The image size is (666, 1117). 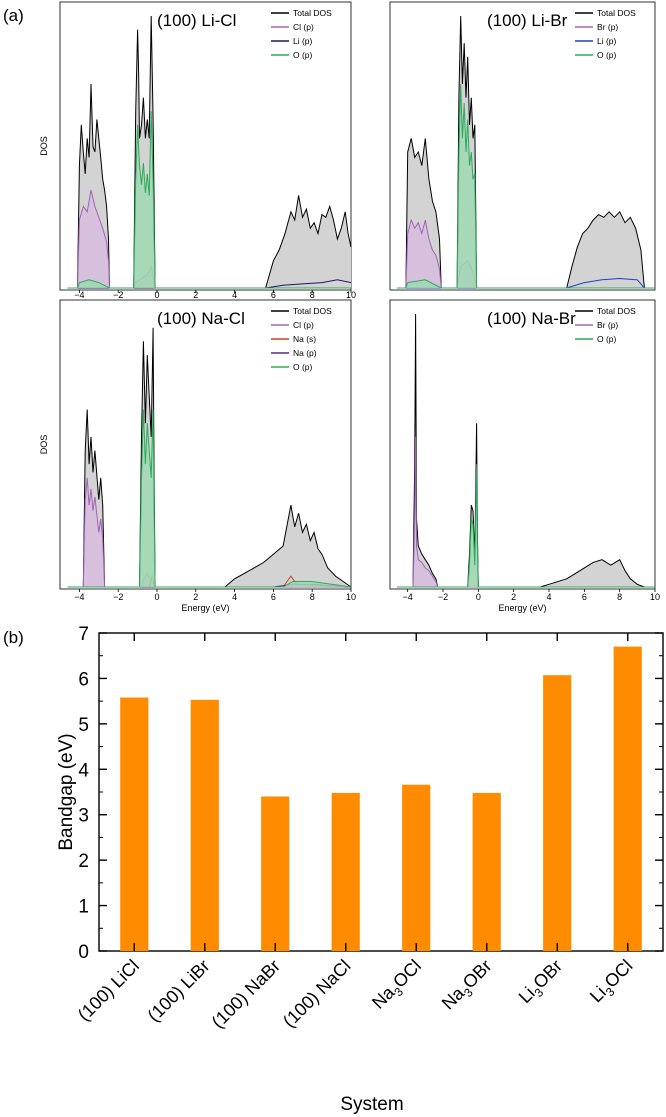 I want to click on bar-100-nabr, so click(x=275, y=873).